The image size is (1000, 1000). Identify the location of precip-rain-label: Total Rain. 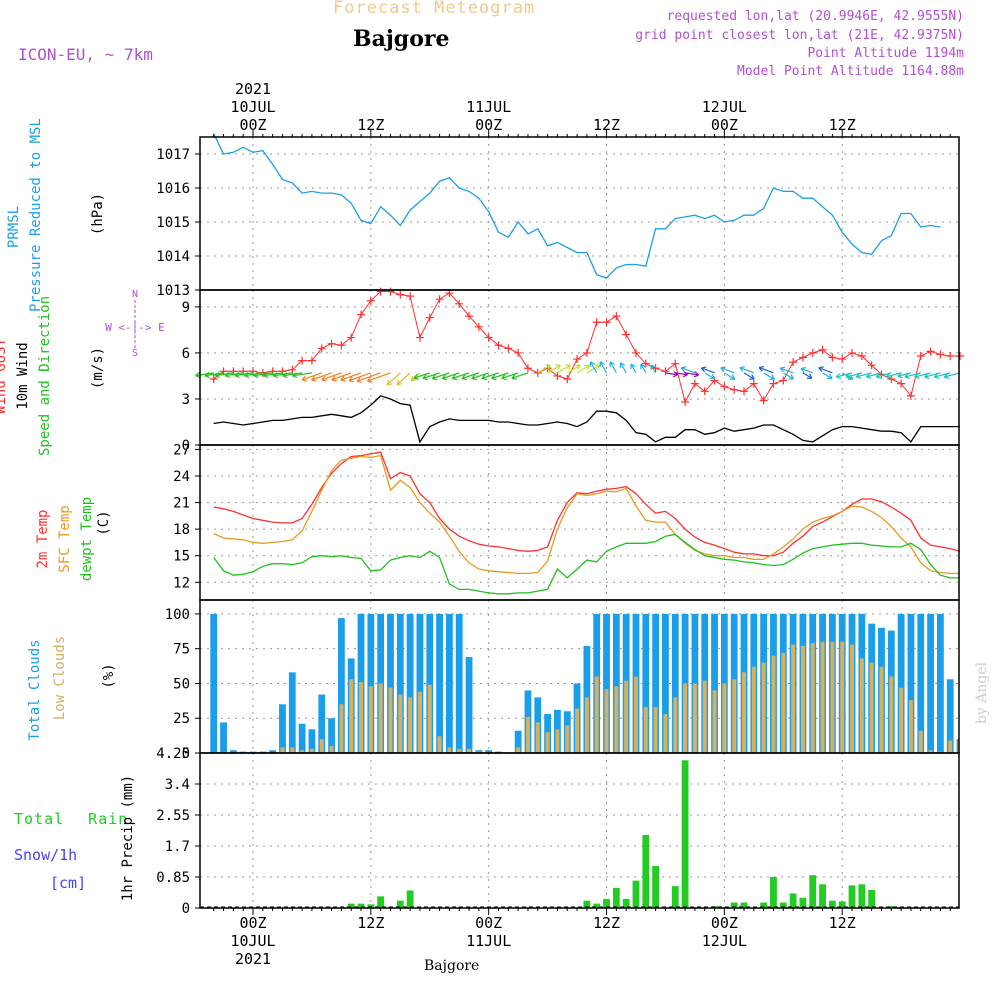
(71, 819).